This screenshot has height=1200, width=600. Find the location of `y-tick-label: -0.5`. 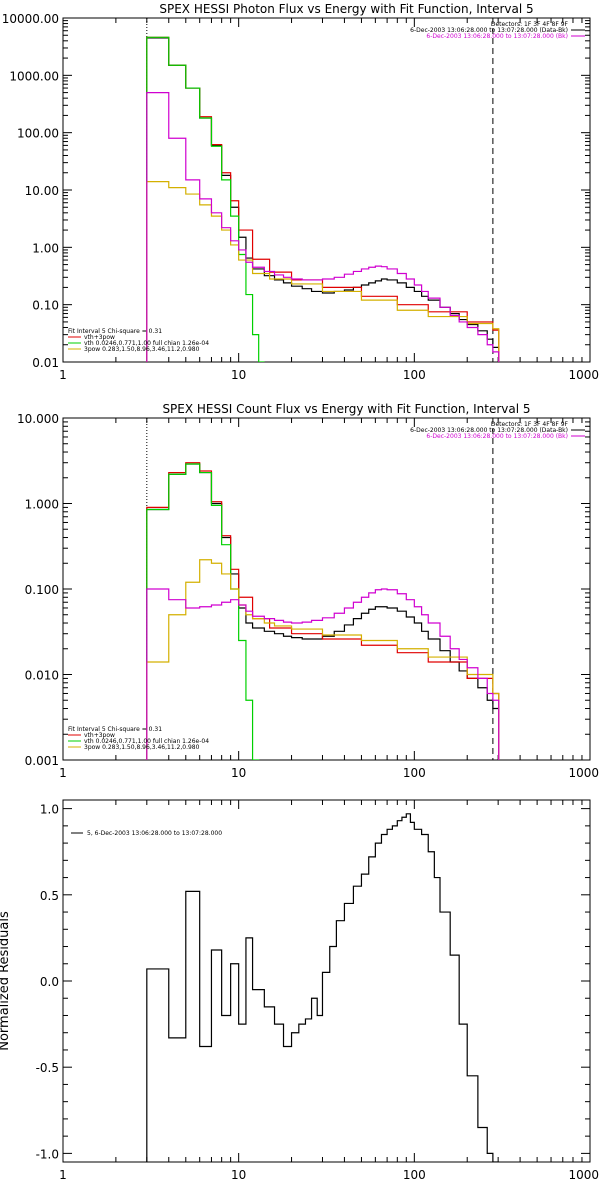

y-tick-label: -0.5 is located at coordinates (47, 1068).